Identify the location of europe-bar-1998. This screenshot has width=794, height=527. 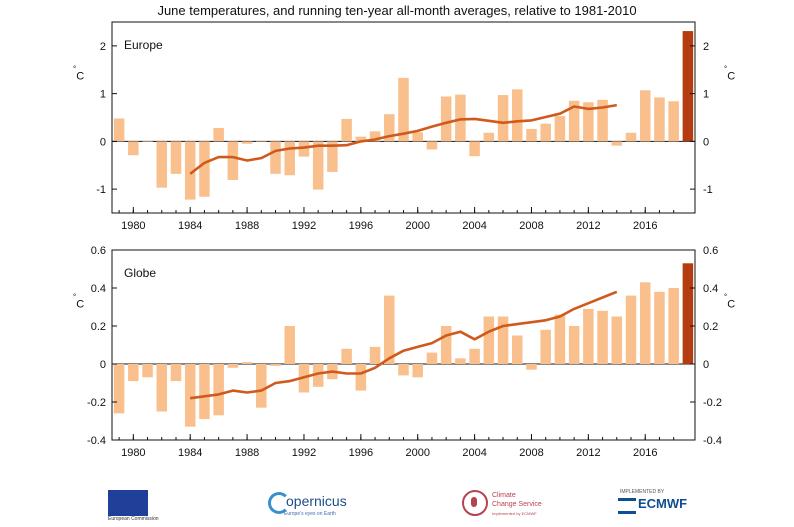
(389, 128).